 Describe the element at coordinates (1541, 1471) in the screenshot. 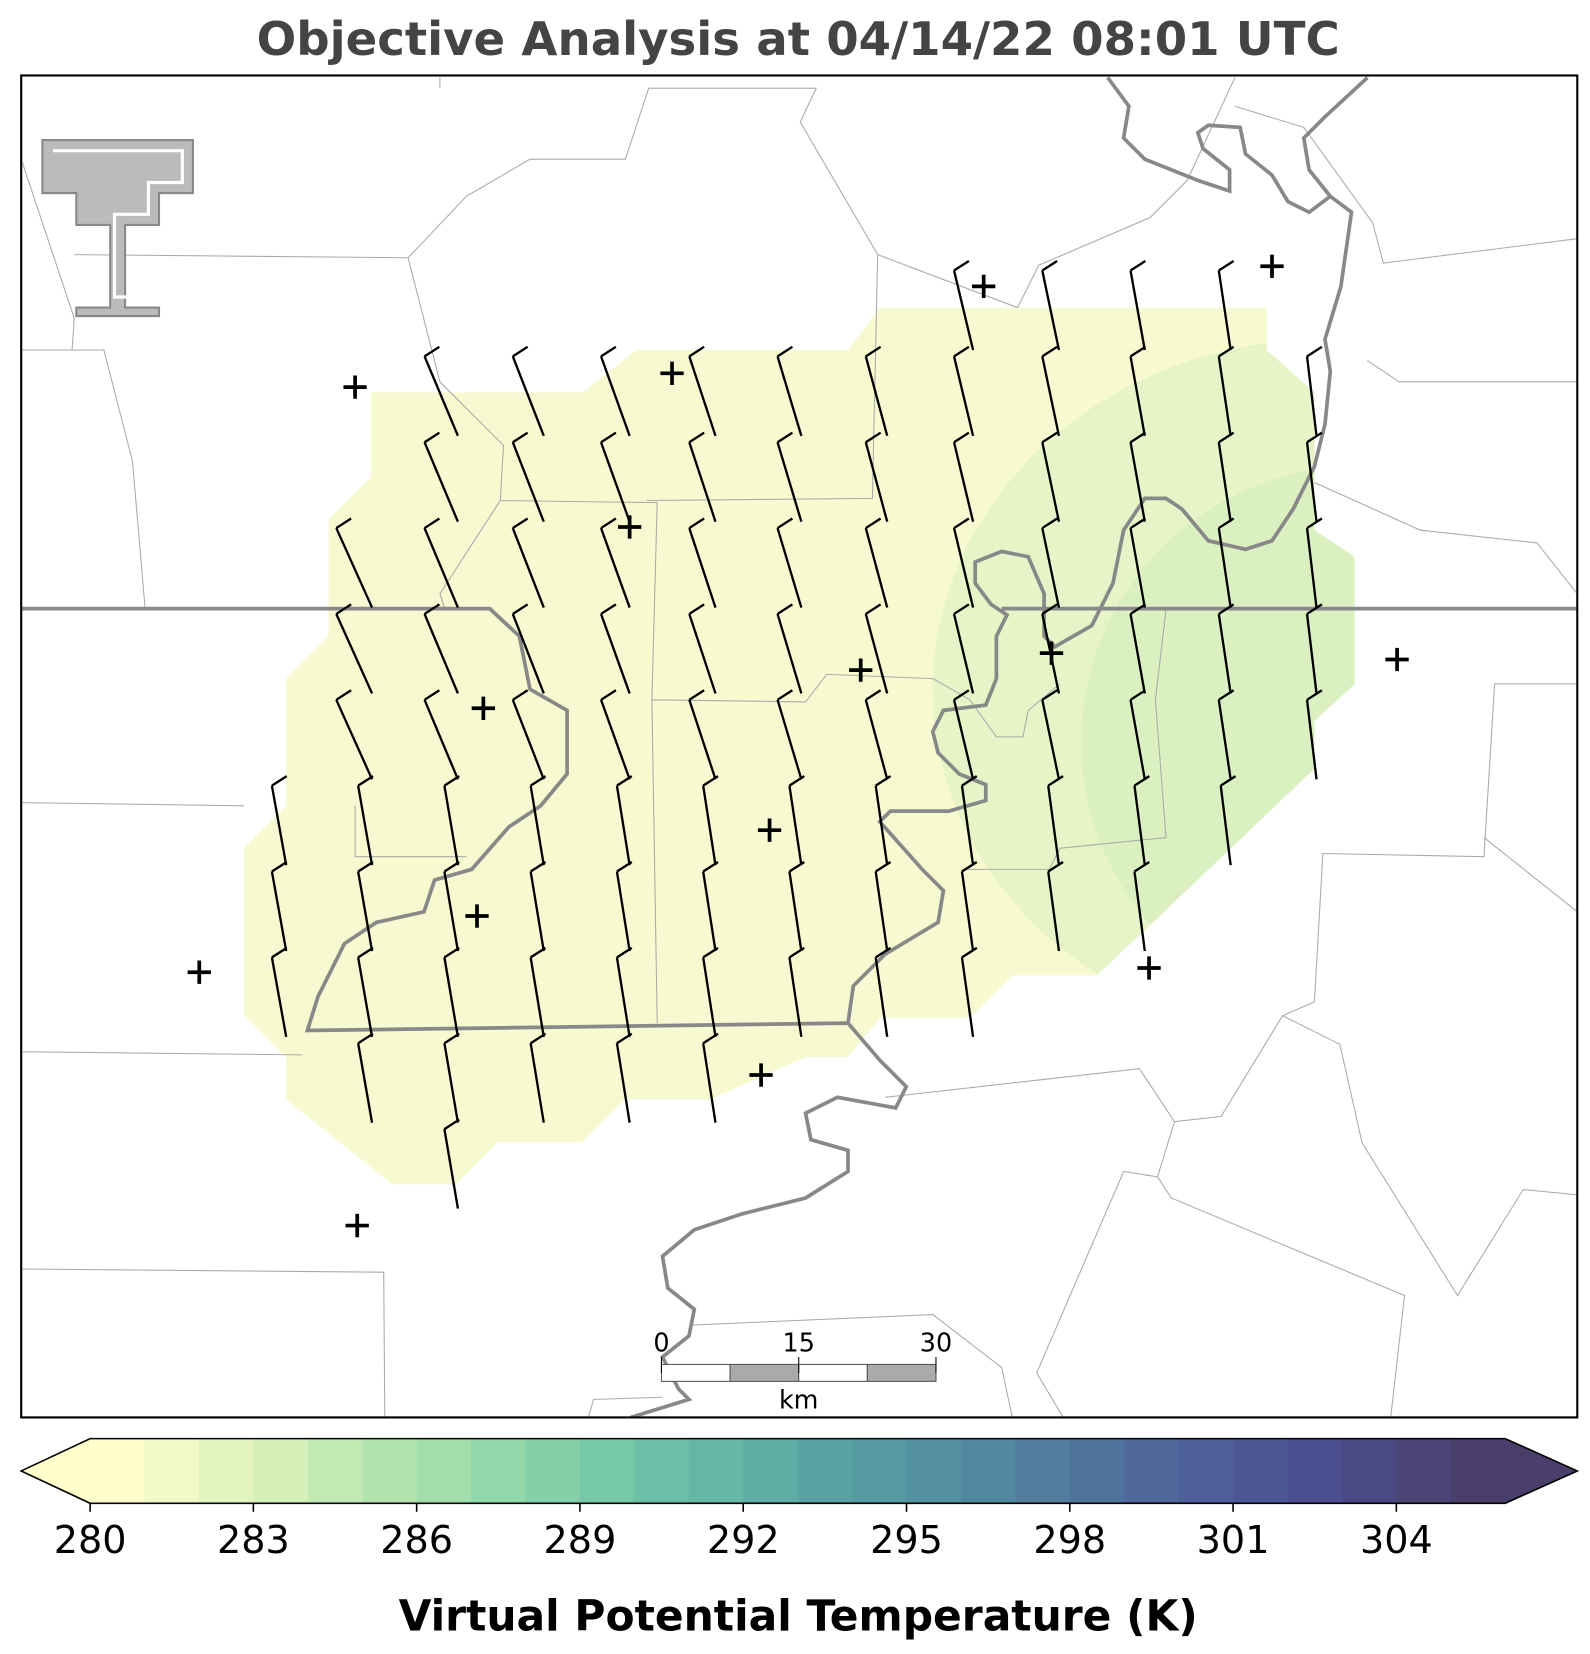

I see `colorbar-extend-high` at that location.